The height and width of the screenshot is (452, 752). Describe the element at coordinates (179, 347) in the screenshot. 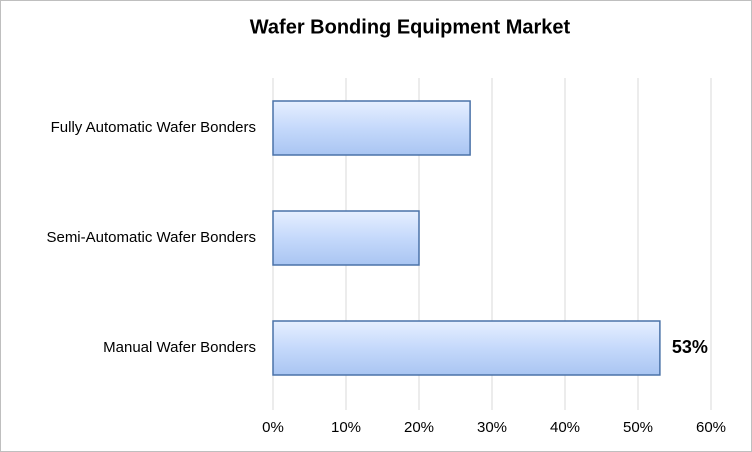

I see `y-tick-label: Manual Wafer Bonders` at that location.